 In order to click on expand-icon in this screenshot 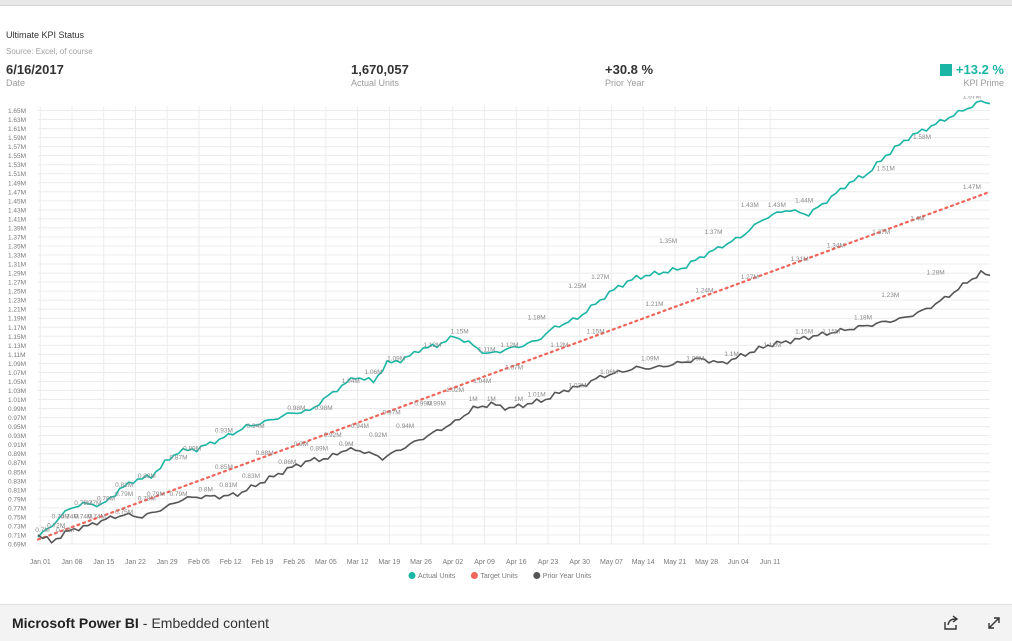, I will do `click(994, 623)`.